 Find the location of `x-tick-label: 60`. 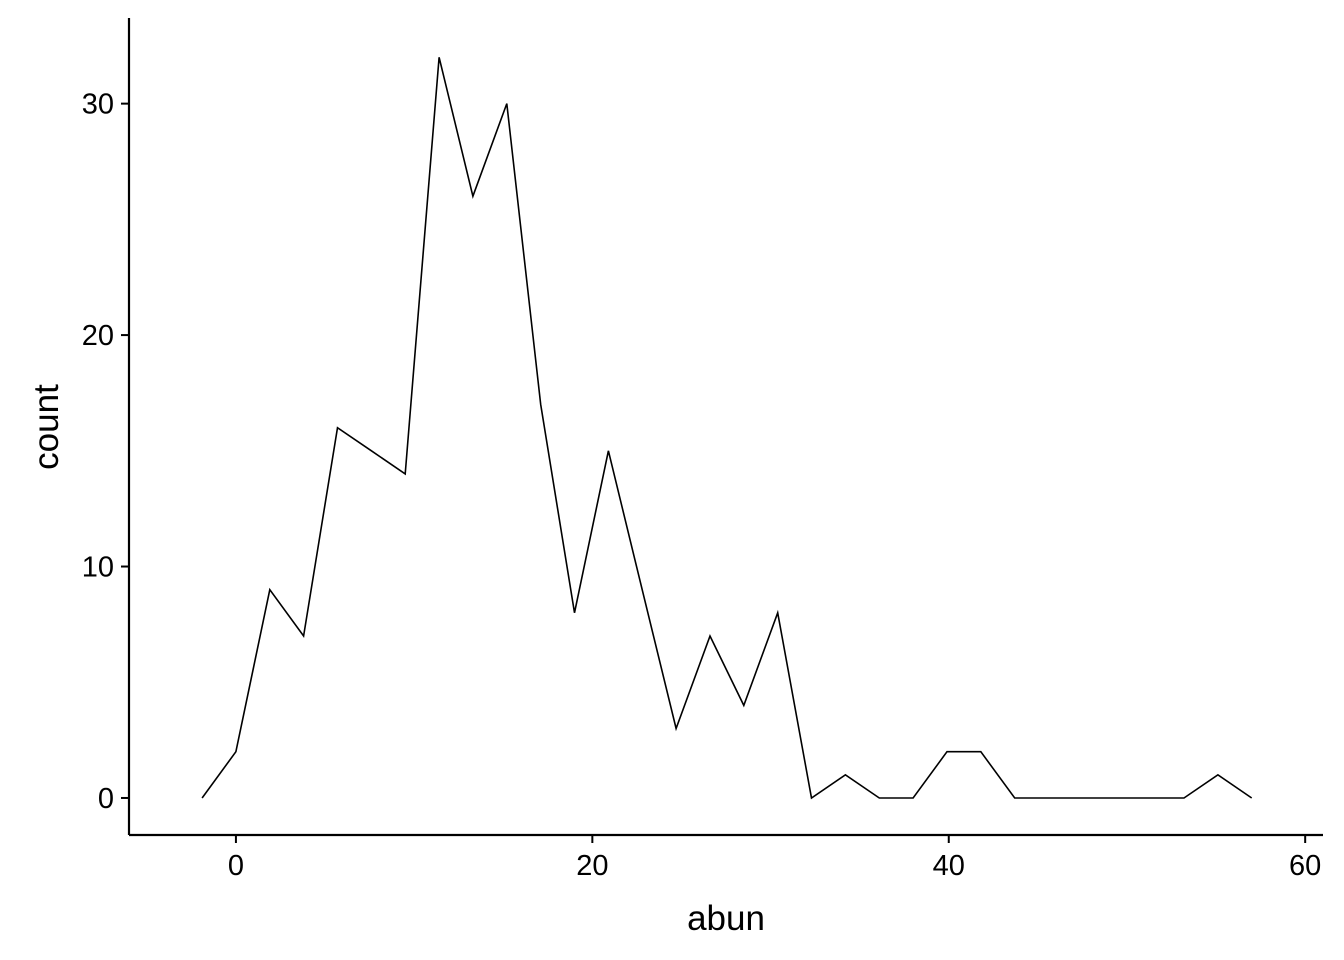

x-tick-label: 60 is located at coordinates (1305, 866).